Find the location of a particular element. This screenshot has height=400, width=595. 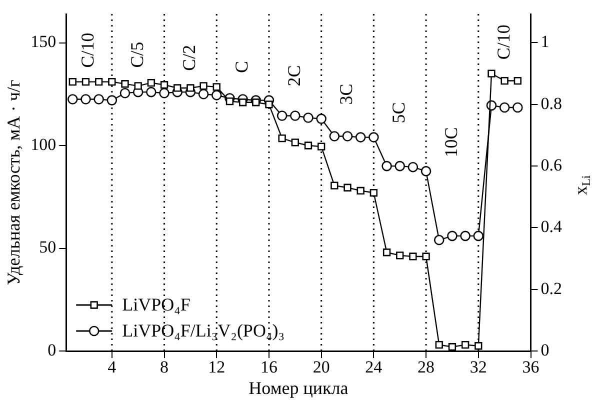

y-axis-title: Удельная емкость, мА · ч/г is located at coordinates (14, 183).